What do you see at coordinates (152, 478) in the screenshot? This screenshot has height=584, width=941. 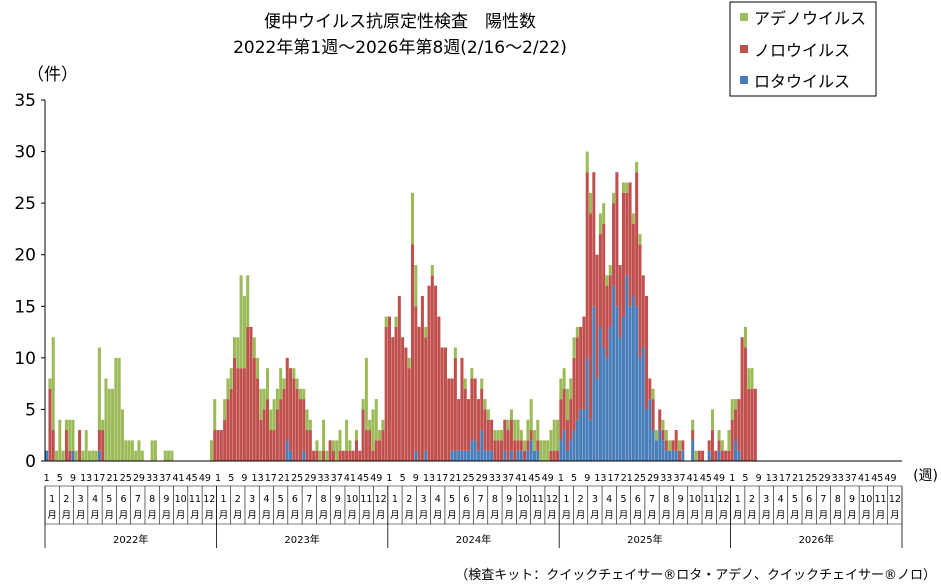 I see `week-tick-label: 33` at bounding box center [152, 478].